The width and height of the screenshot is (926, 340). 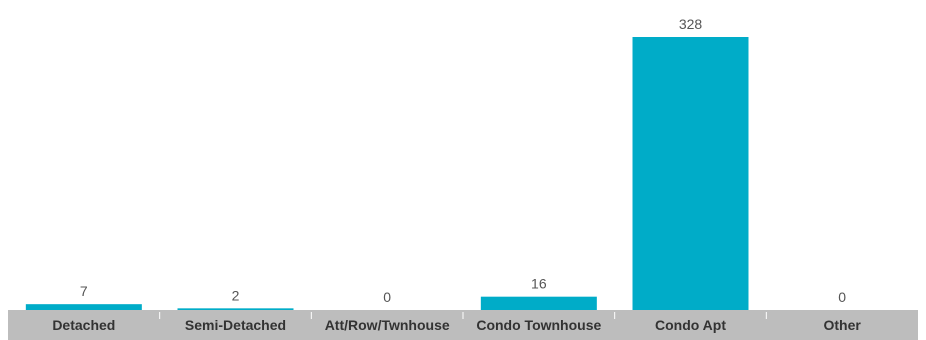 What do you see at coordinates (84, 291) in the screenshot?
I see `bar-value-label: 7` at bounding box center [84, 291].